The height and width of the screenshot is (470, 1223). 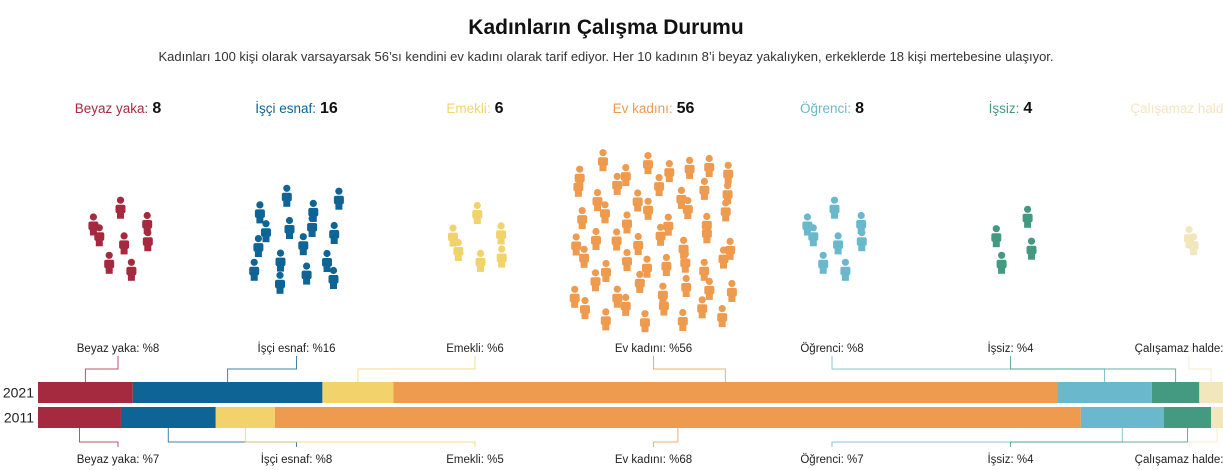 I want to click on connector-ev-kadini-2011, so click(x=666, y=437).